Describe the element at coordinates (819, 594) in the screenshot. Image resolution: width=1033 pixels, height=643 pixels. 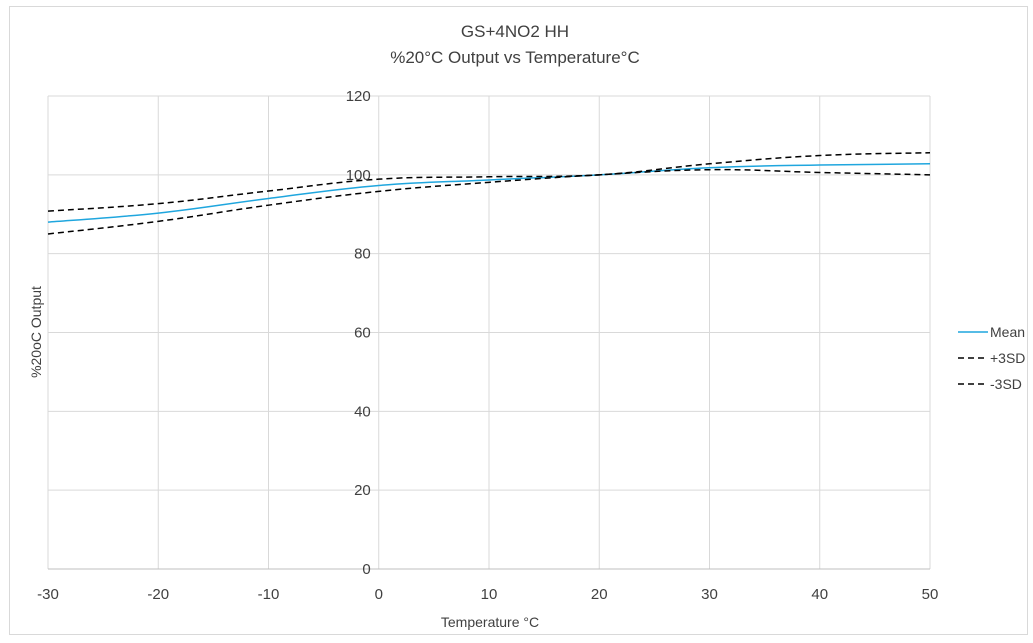
I see `x-tick-label: 40` at that location.